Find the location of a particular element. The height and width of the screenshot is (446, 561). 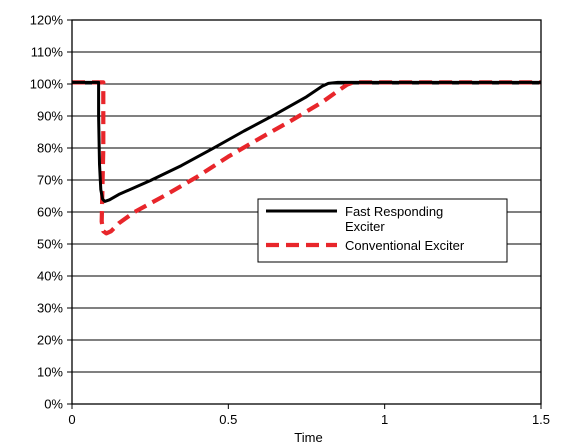

y-tick-label: 10% is located at coordinates (50, 372).